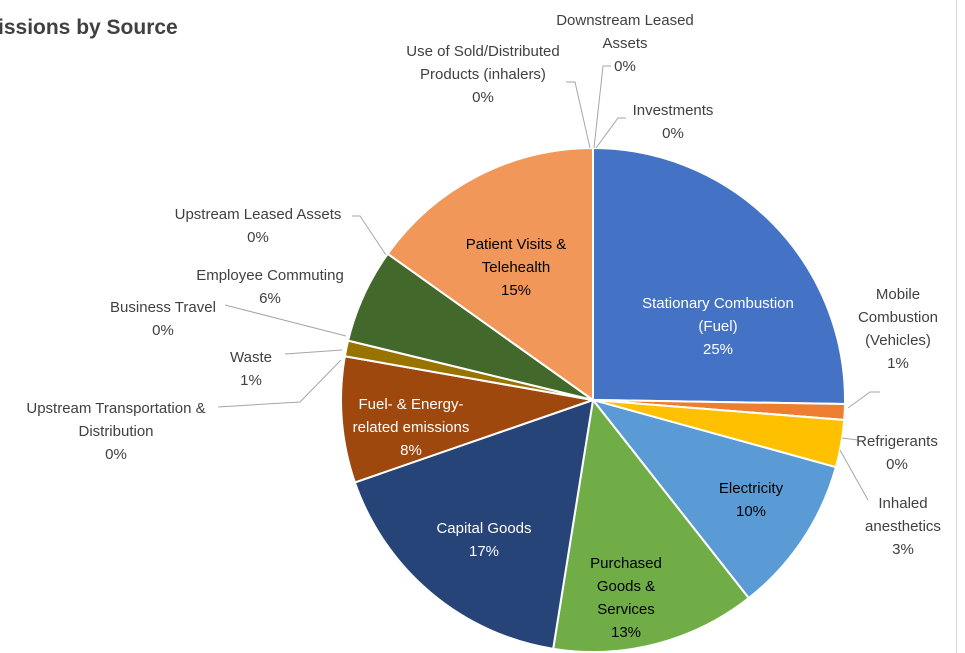 The width and height of the screenshot is (965, 653). I want to click on category-label: Mobile Combustion (Vehicles), so click(898, 317).